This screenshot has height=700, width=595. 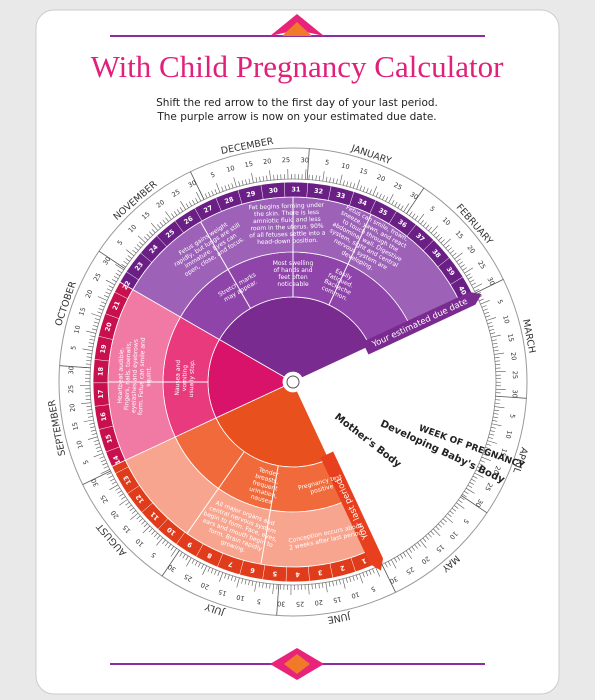 I want to click on week-number: 27, so click(x=208, y=209).